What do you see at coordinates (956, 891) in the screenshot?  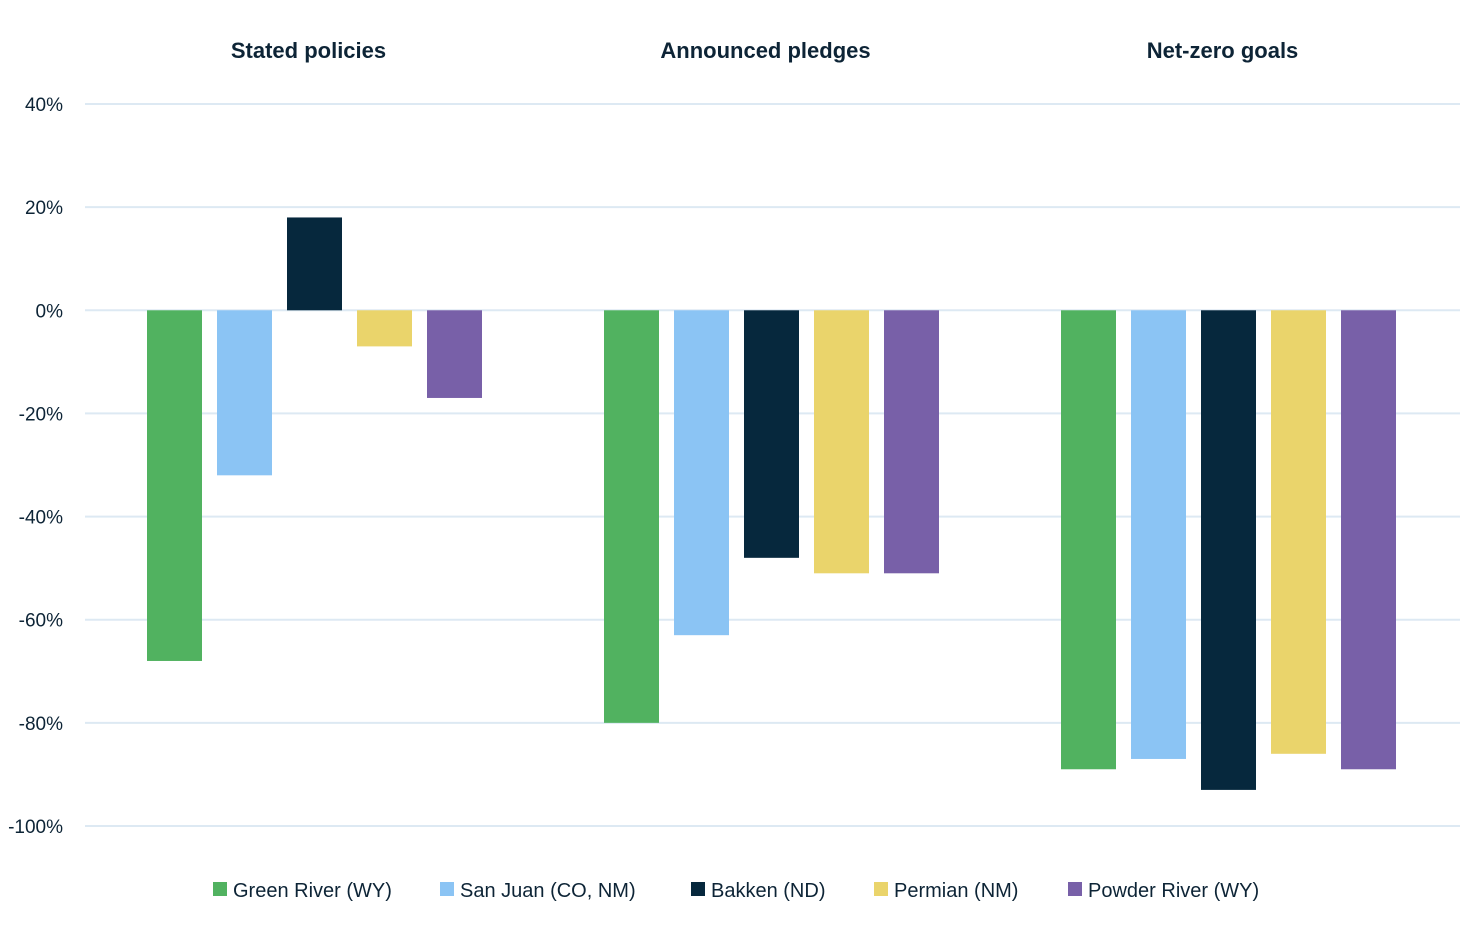 I see `legend-label: Permian (NM)` at bounding box center [956, 891].